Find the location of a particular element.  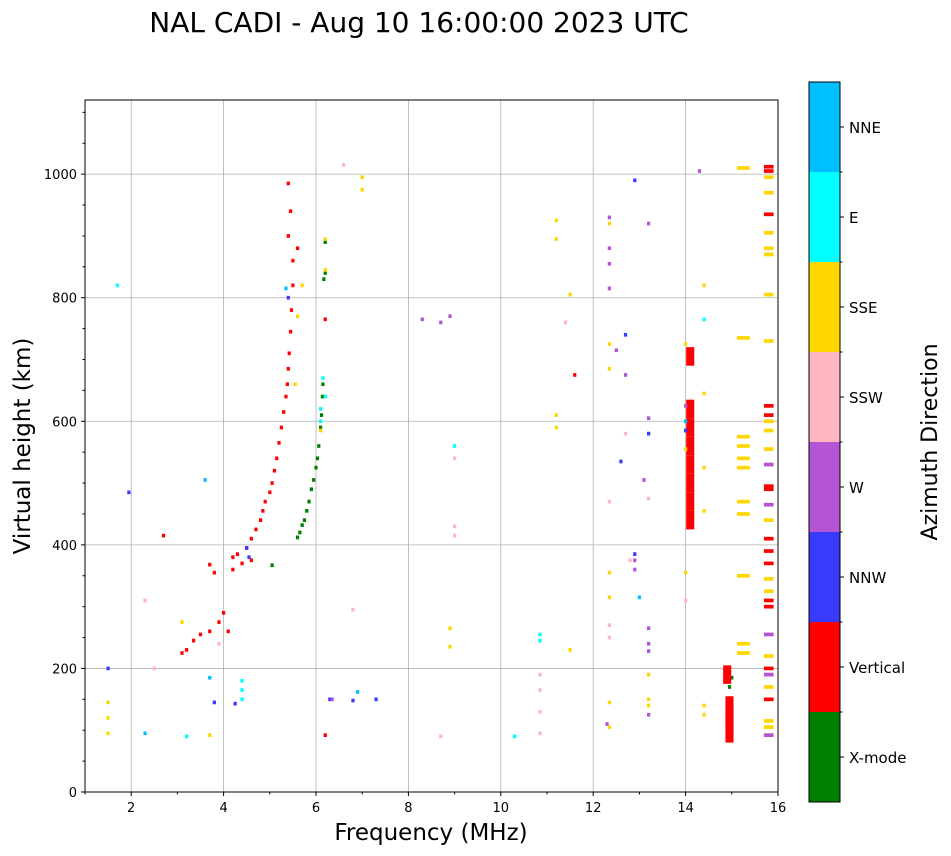

colorbar-swatch-ssw is located at coordinates (824, 397).